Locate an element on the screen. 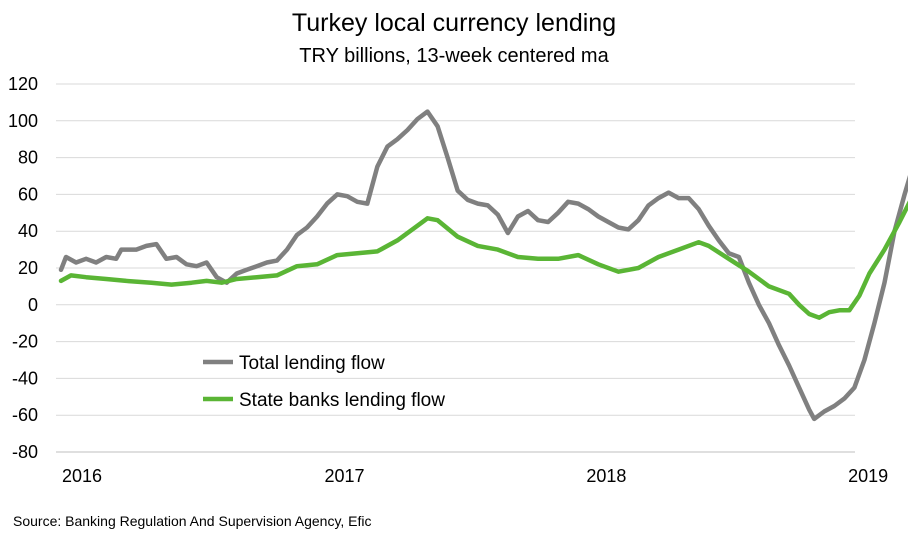 This screenshot has height=541, width=908. y-tick-label: 100 is located at coordinates (23, 121).